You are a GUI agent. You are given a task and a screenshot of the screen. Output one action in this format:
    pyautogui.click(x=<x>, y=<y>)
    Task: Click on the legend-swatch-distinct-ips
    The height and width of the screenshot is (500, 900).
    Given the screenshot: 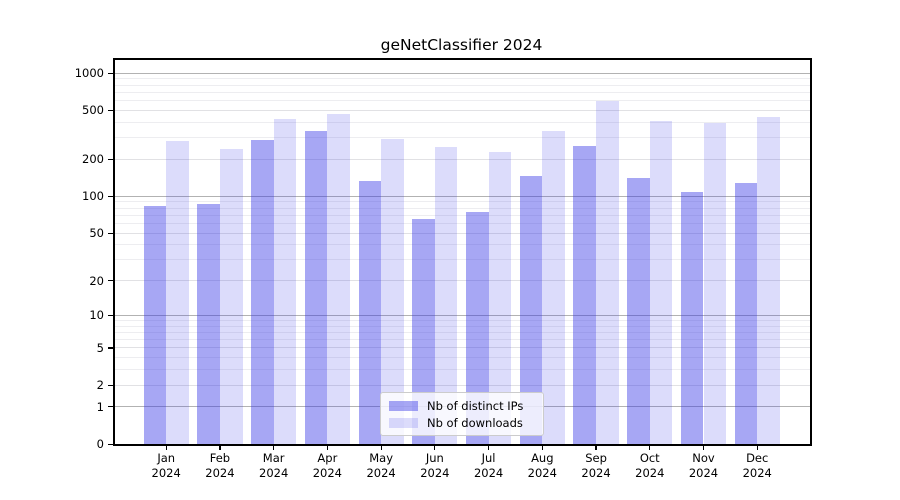 What is the action you would take?
    pyautogui.click(x=403, y=405)
    